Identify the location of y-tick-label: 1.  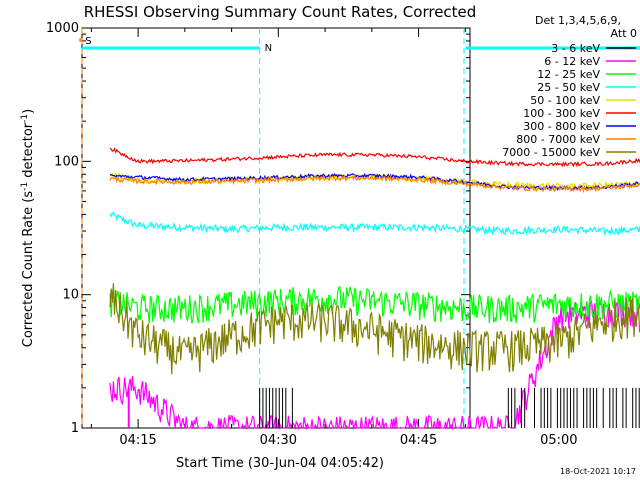
(75, 428).